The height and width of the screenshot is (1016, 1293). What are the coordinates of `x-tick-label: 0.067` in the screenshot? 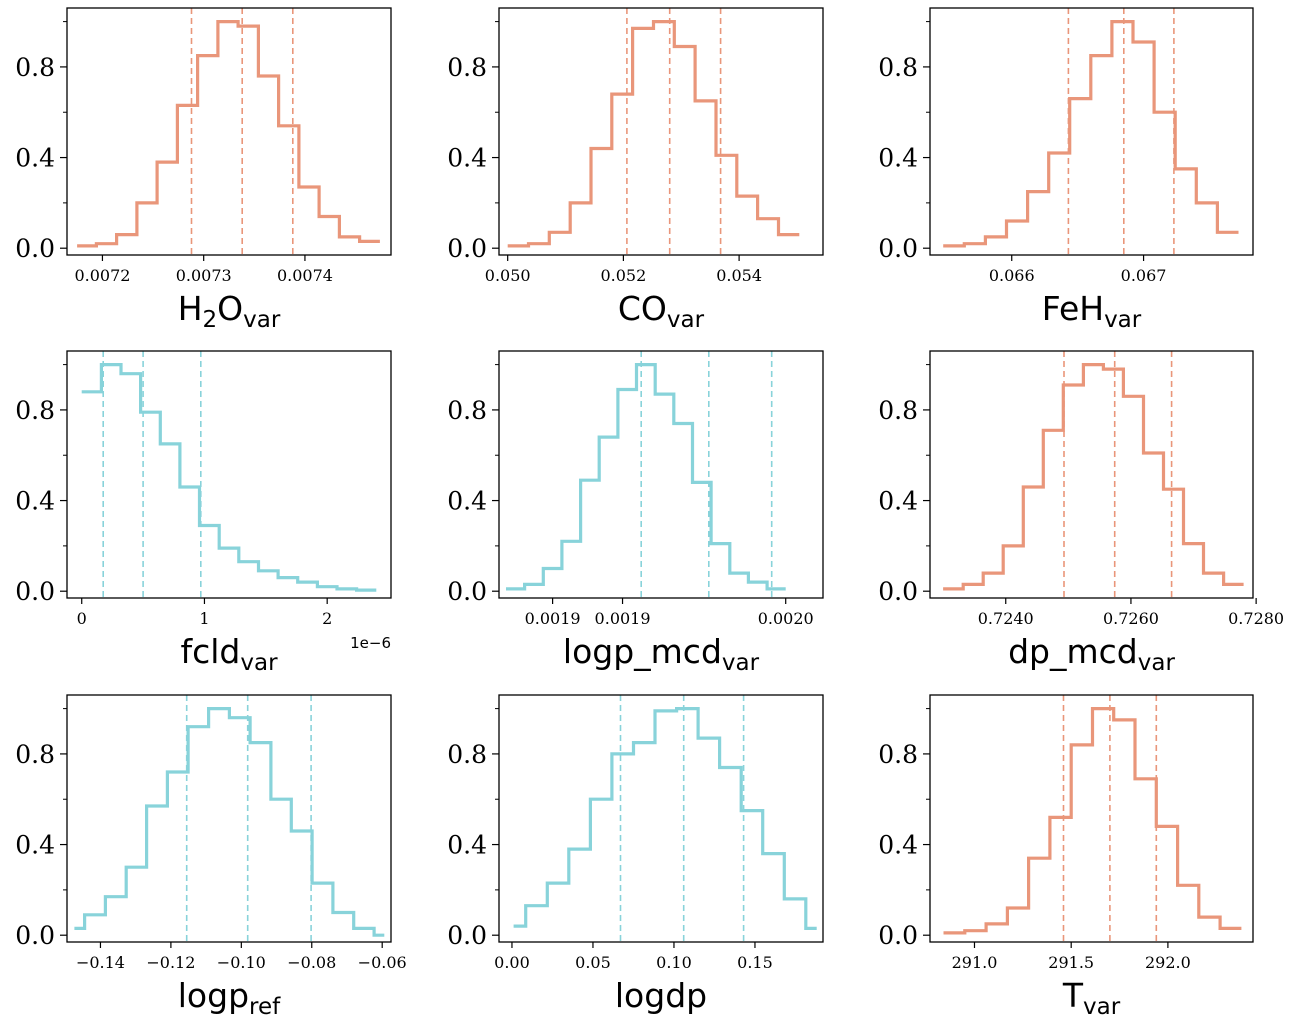 It's located at (1144, 275).